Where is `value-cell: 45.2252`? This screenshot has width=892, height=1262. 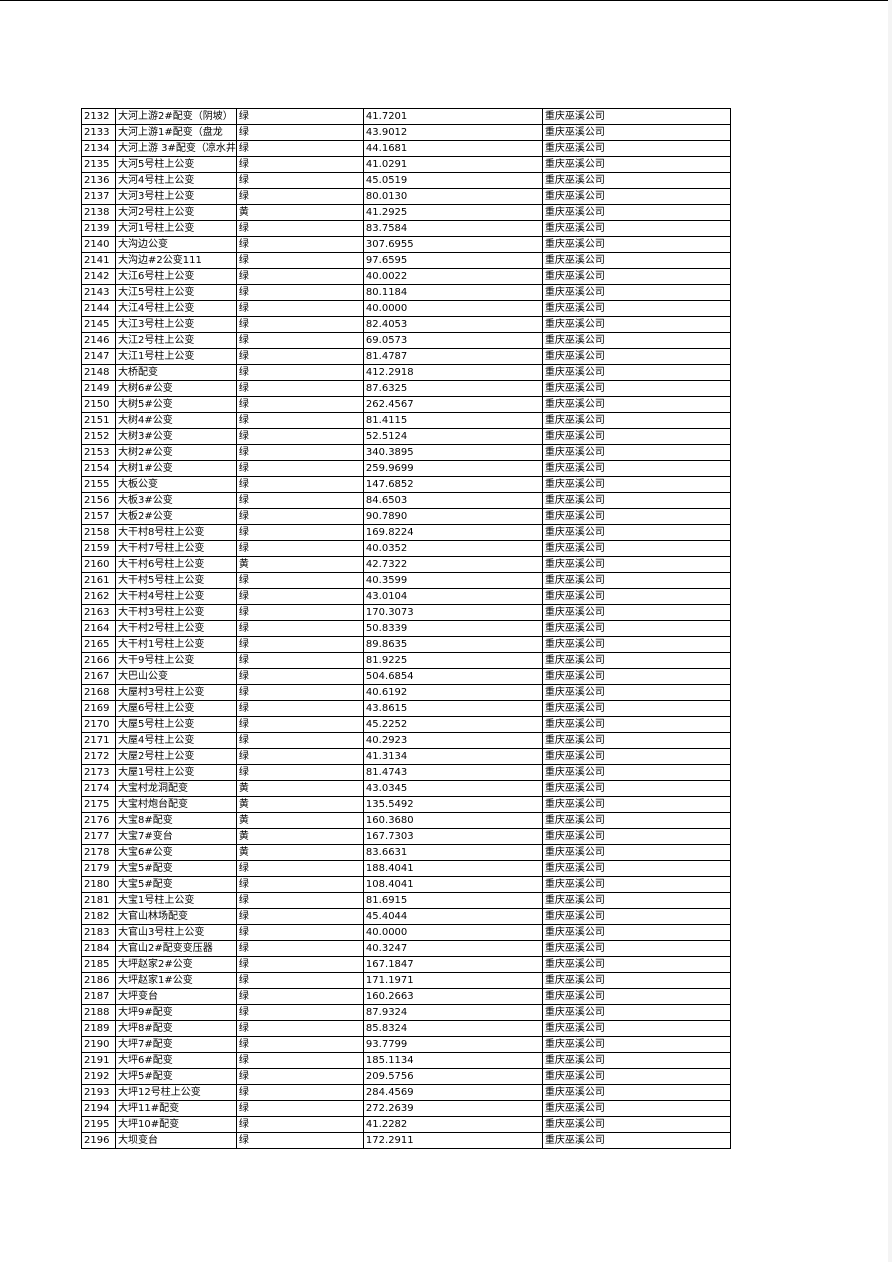
value-cell: 45.2252 is located at coordinates (452, 724).